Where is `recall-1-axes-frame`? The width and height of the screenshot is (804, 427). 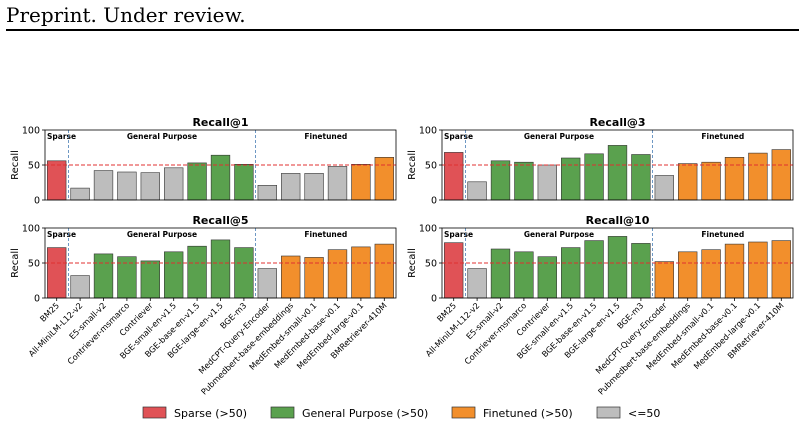
recall-1-axes-frame is located at coordinates (220, 165).